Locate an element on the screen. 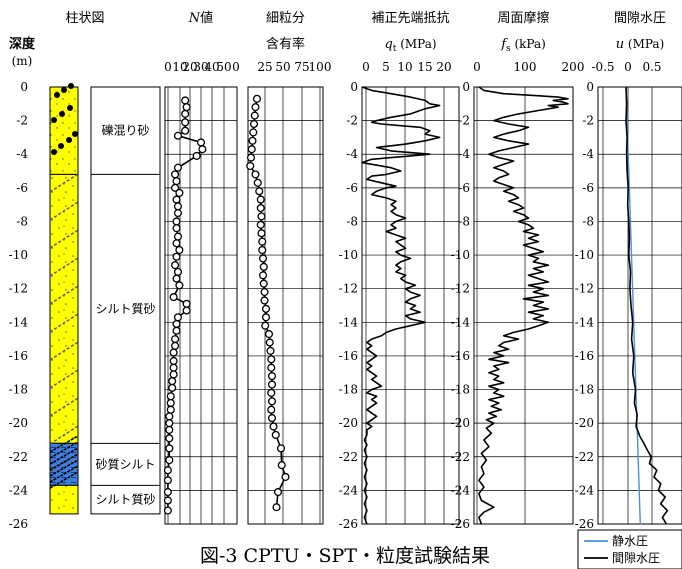  x-tick-label: 25 is located at coordinates (264, 67).